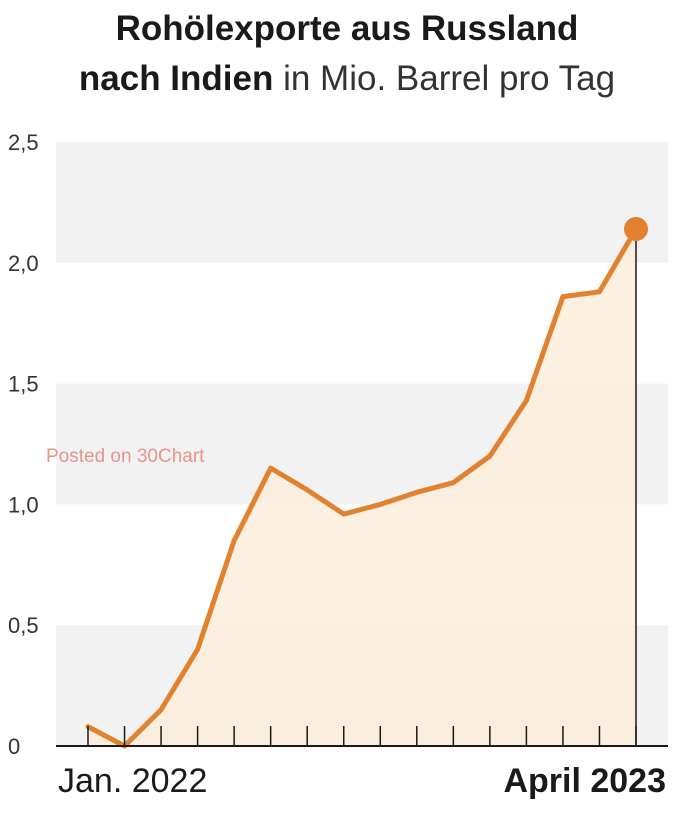 The width and height of the screenshot is (694, 818). I want to click on title-line-1: Rohölexporte aus Russland, so click(347, 29).